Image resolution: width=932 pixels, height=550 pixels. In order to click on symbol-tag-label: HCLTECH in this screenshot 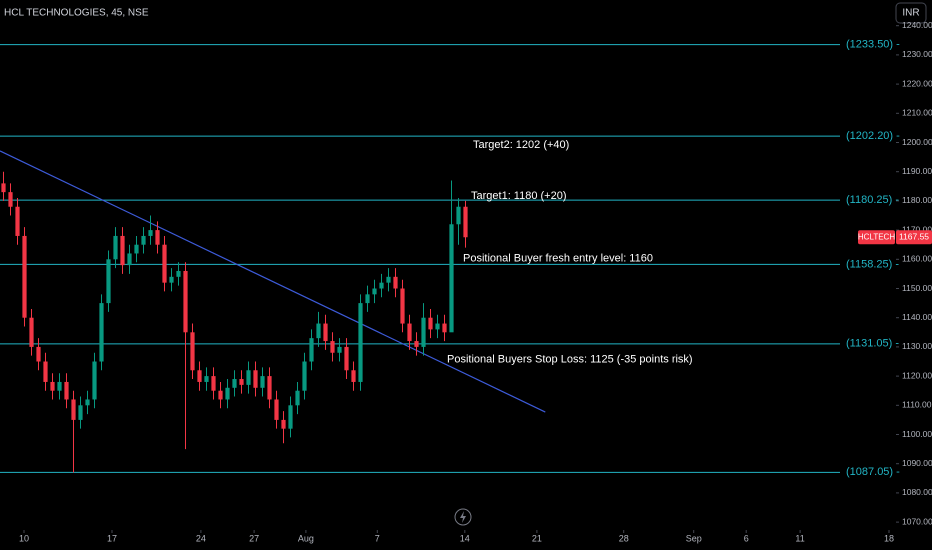, I will do `click(876, 236)`.